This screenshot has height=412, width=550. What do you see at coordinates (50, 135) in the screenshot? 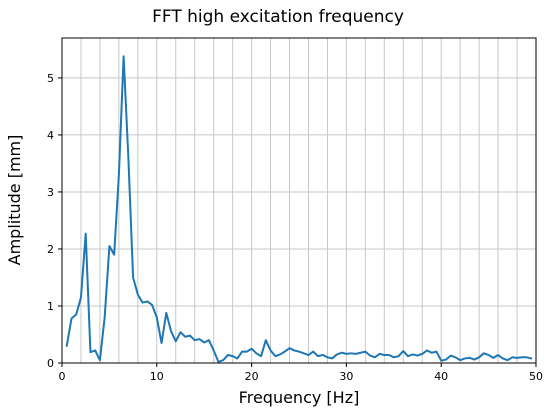
I see `y-tick-label: 4` at bounding box center [50, 135].